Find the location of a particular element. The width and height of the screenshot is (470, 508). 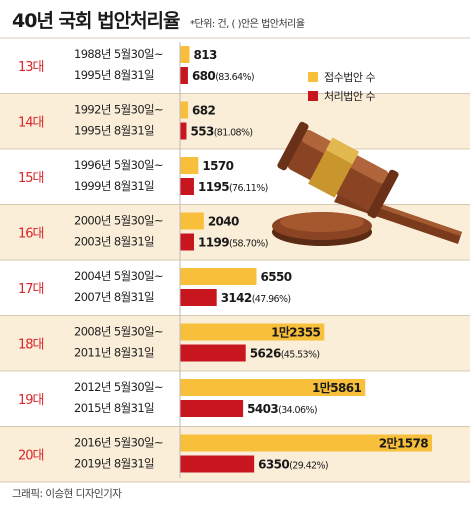

processed-value: 5626 is located at coordinates (265, 354).